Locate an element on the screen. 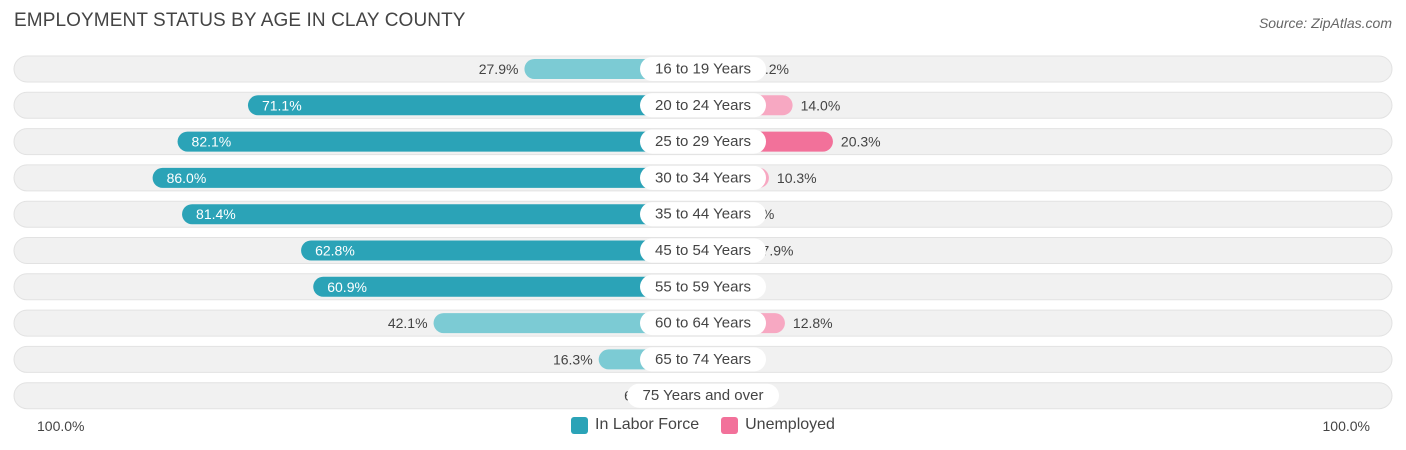 This screenshot has width=1406, height=450. category-label: 65 to 74 Years is located at coordinates (703, 359).